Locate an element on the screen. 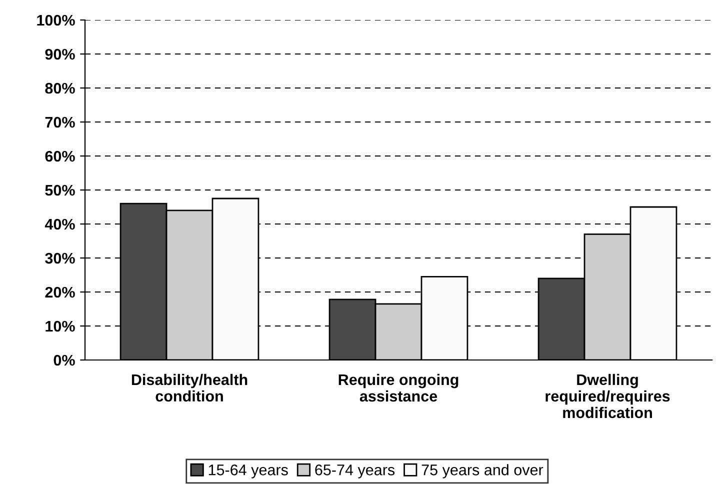 The height and width of the screenshot is (500, 717). y-tick-label: 50% is located at coordinates (60, 190).